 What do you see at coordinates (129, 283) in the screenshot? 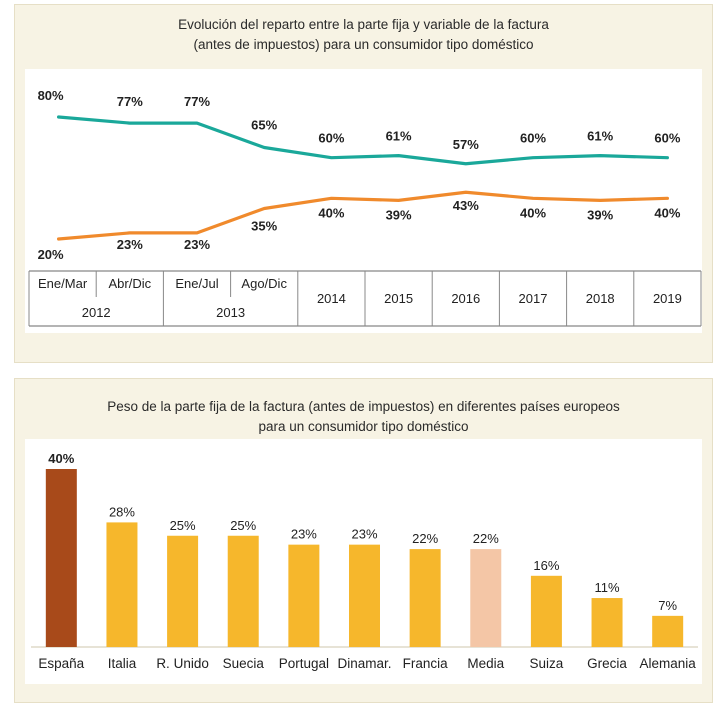
I see `x-tick-label: Abr/Dic` at bounding box center [129, 283].